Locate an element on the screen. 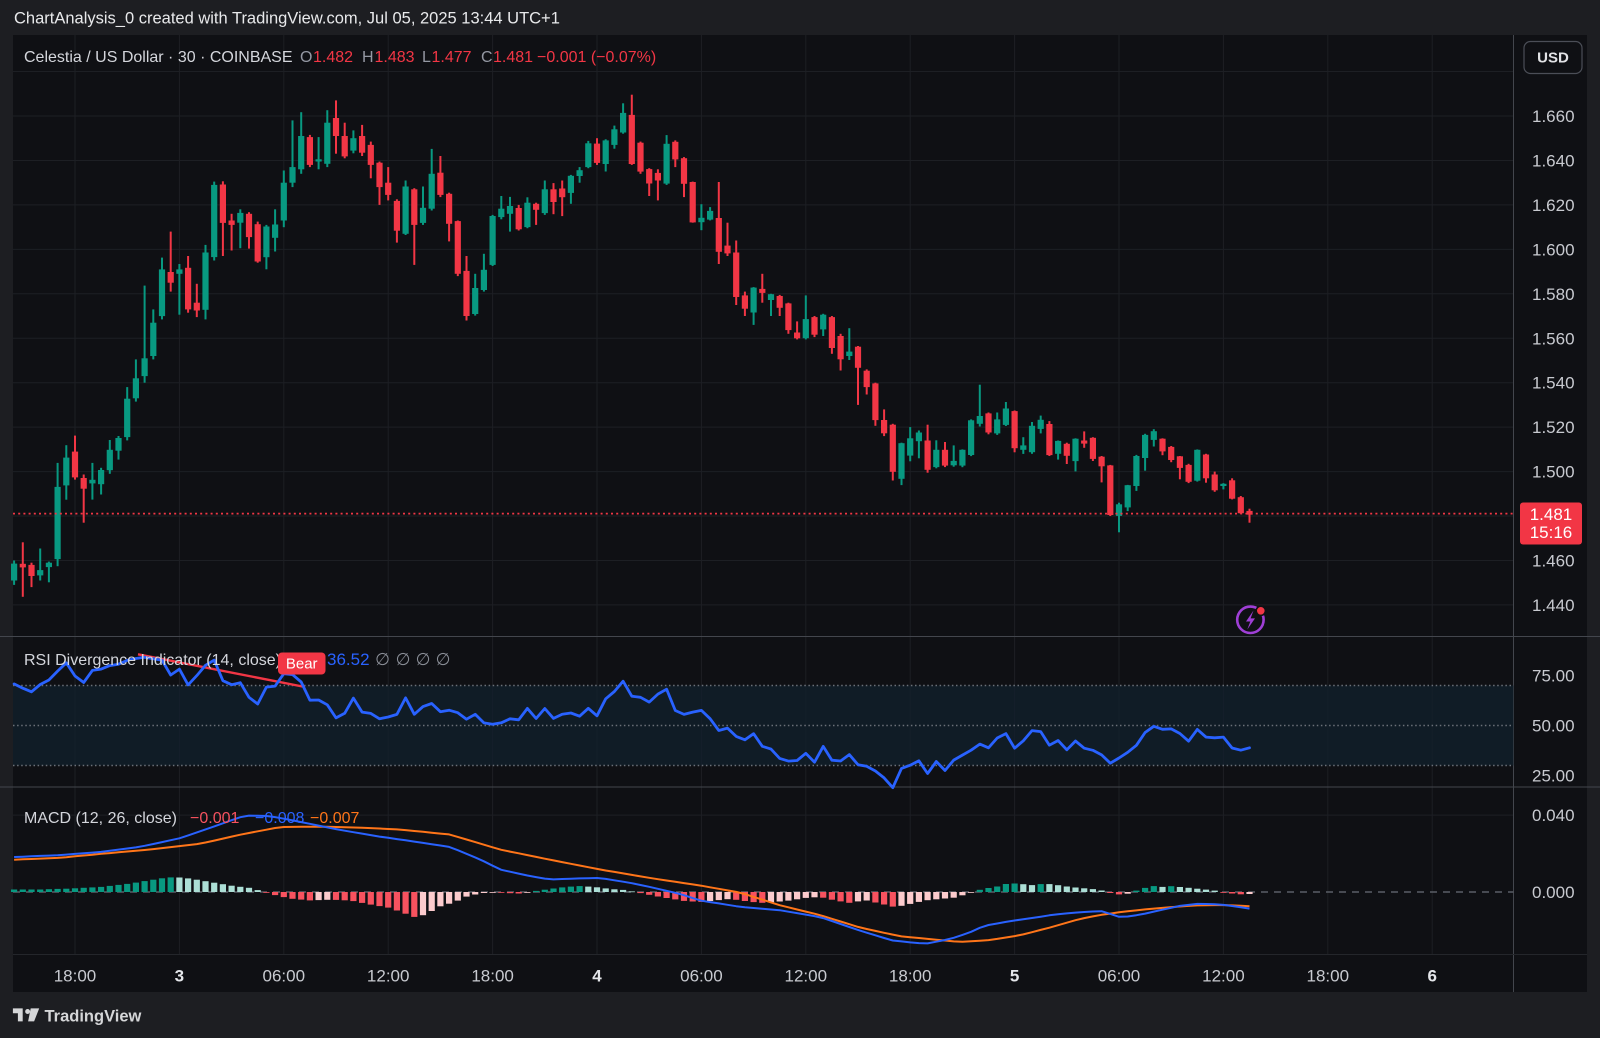 The width and height of the screenshot is (1600, 1038). svg-text: MACD (12, 26, close) is located at coordinates (100, 818).